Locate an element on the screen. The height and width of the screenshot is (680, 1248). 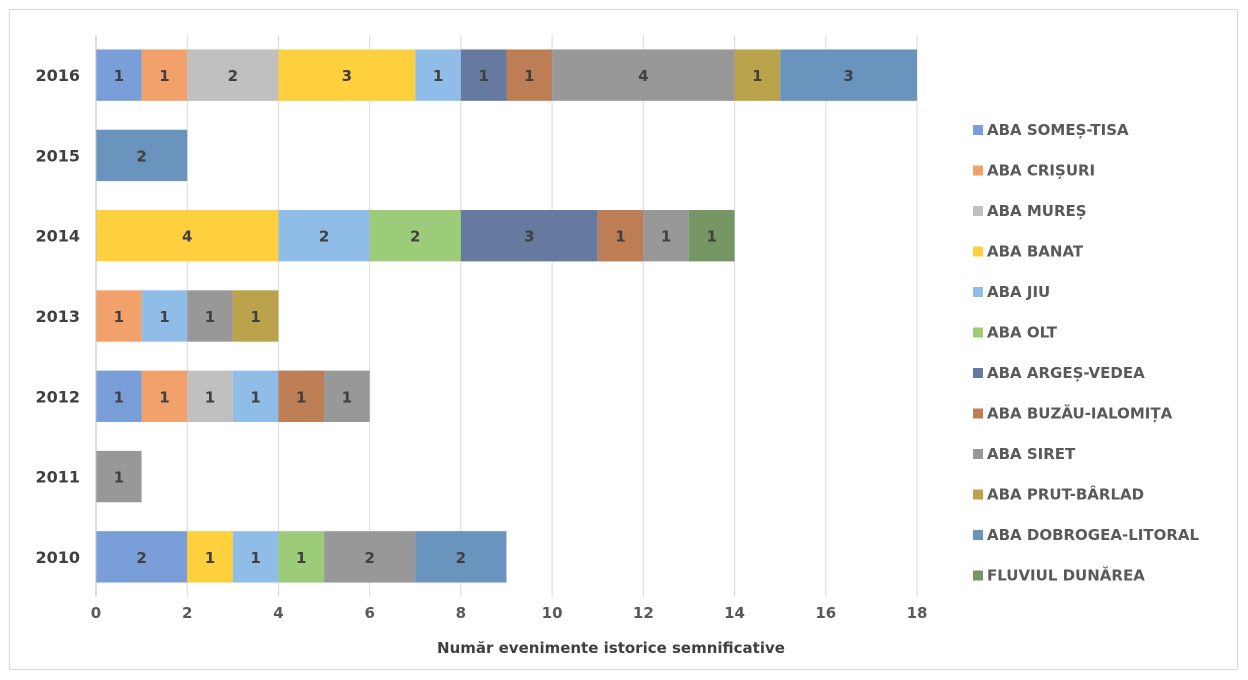
legend-label: ABA DOBROGEA-LITORAL is located at coordinates (1093, 535).